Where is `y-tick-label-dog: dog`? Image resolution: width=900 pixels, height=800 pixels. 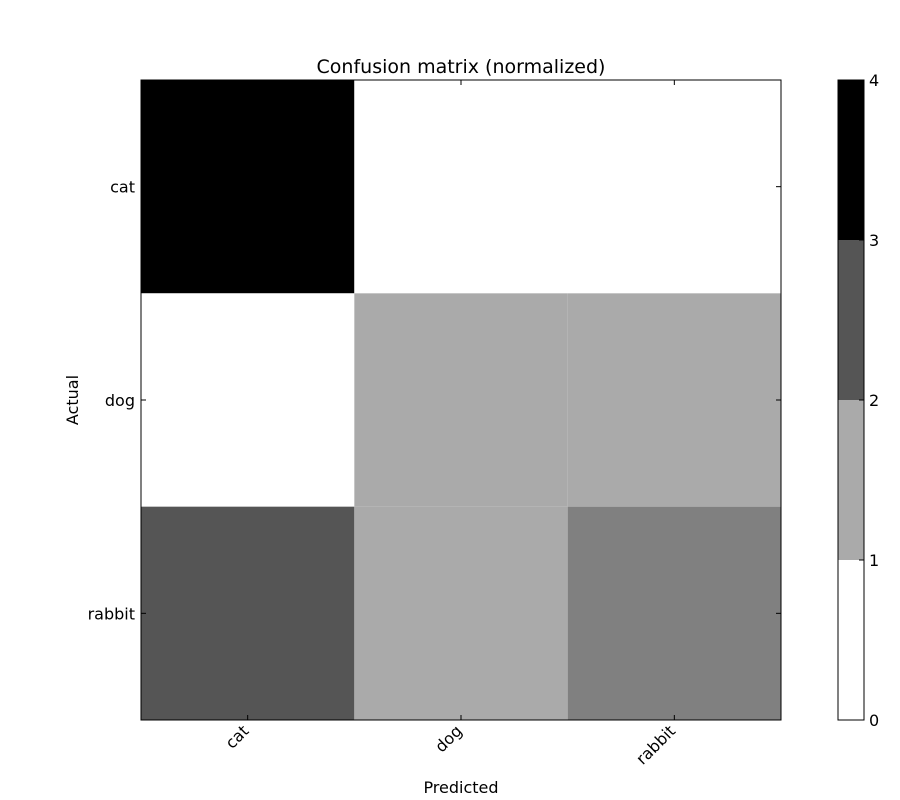
y-tick-label-dog: dog is located at coordinates (120, 400).